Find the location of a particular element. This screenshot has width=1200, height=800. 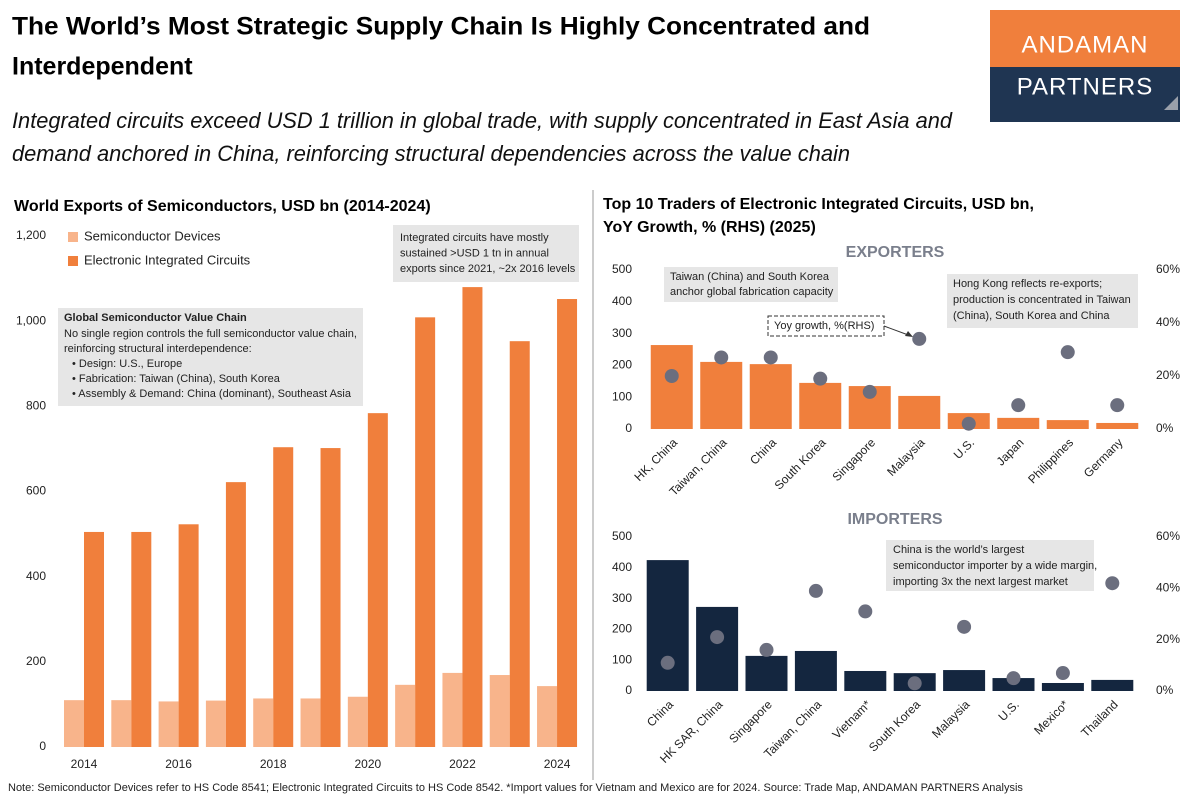

x-tick-label: HK, China is located at coordinates (656, 459).